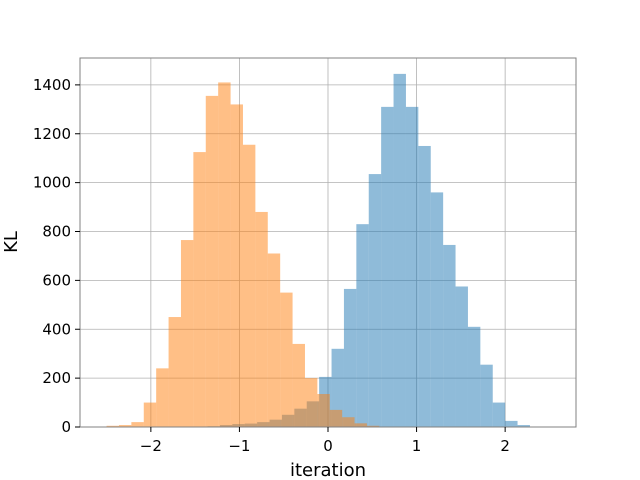 This screenshot has width=640, height=480. I want to click on x-tick-label: 1, so click(417, 446).